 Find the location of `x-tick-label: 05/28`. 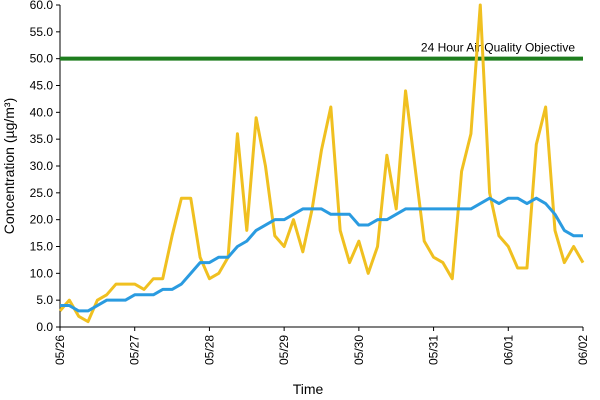

x-tick-label: 05/28 is located at coordinates (209, 350).